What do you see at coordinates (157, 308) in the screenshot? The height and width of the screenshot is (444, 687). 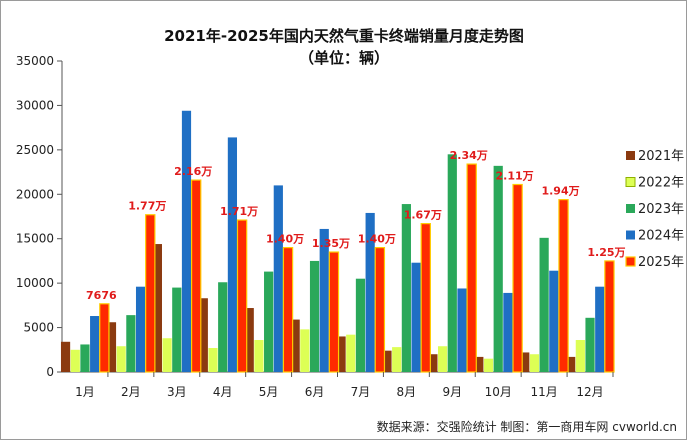 I see `bar-2021年-3月` at bounding box center [157, 308].